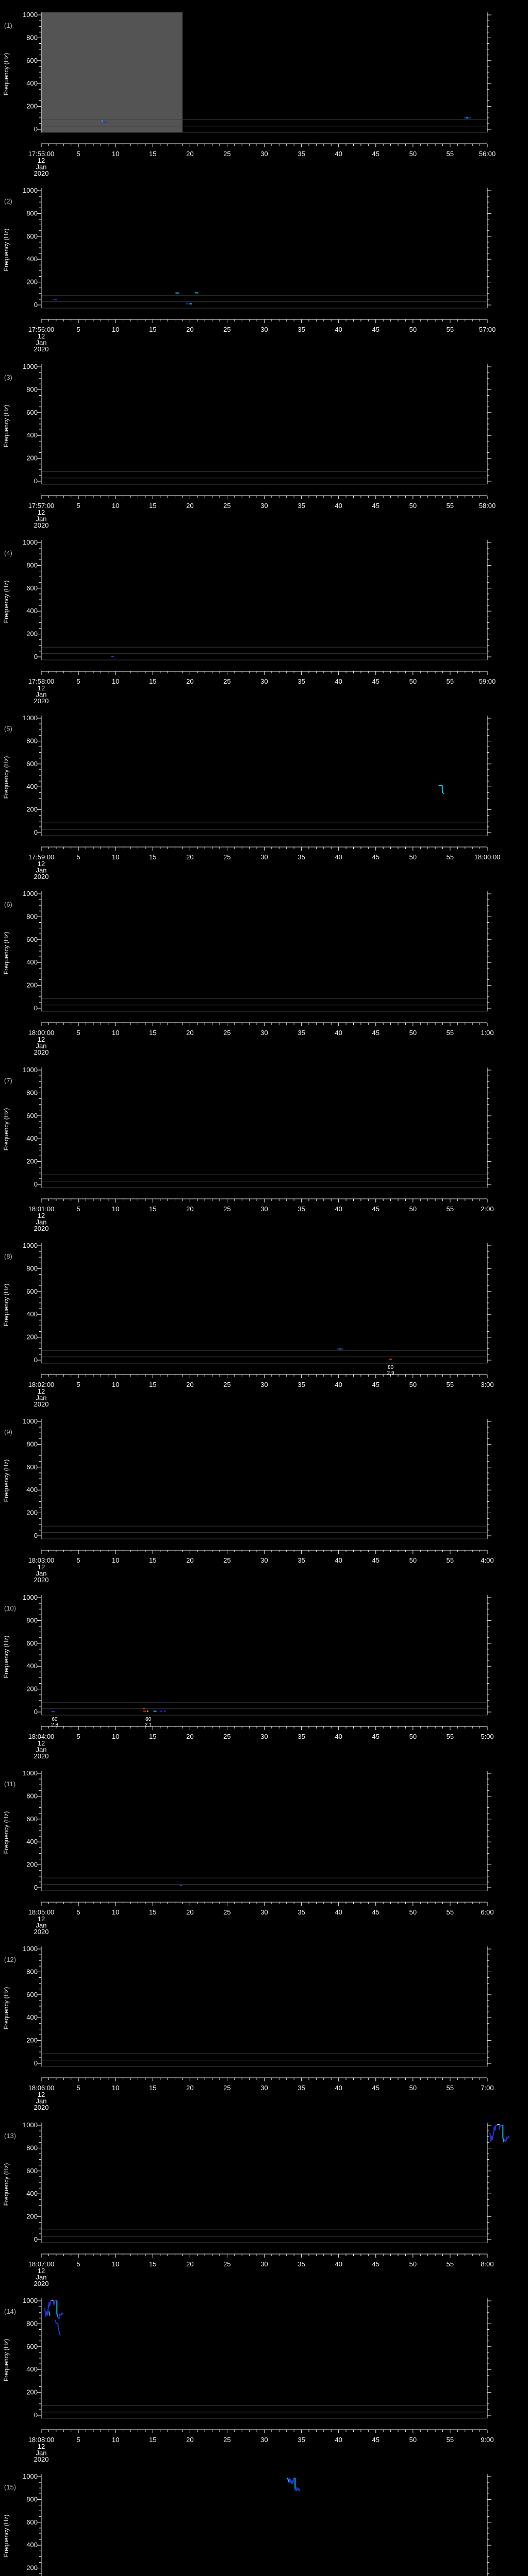 This screenshot has height=2576, width=528. What do you see at coordinates (487, 506) in the screenshot?
I see `end-time-label: 58:00` at bounding box center [487, 506].